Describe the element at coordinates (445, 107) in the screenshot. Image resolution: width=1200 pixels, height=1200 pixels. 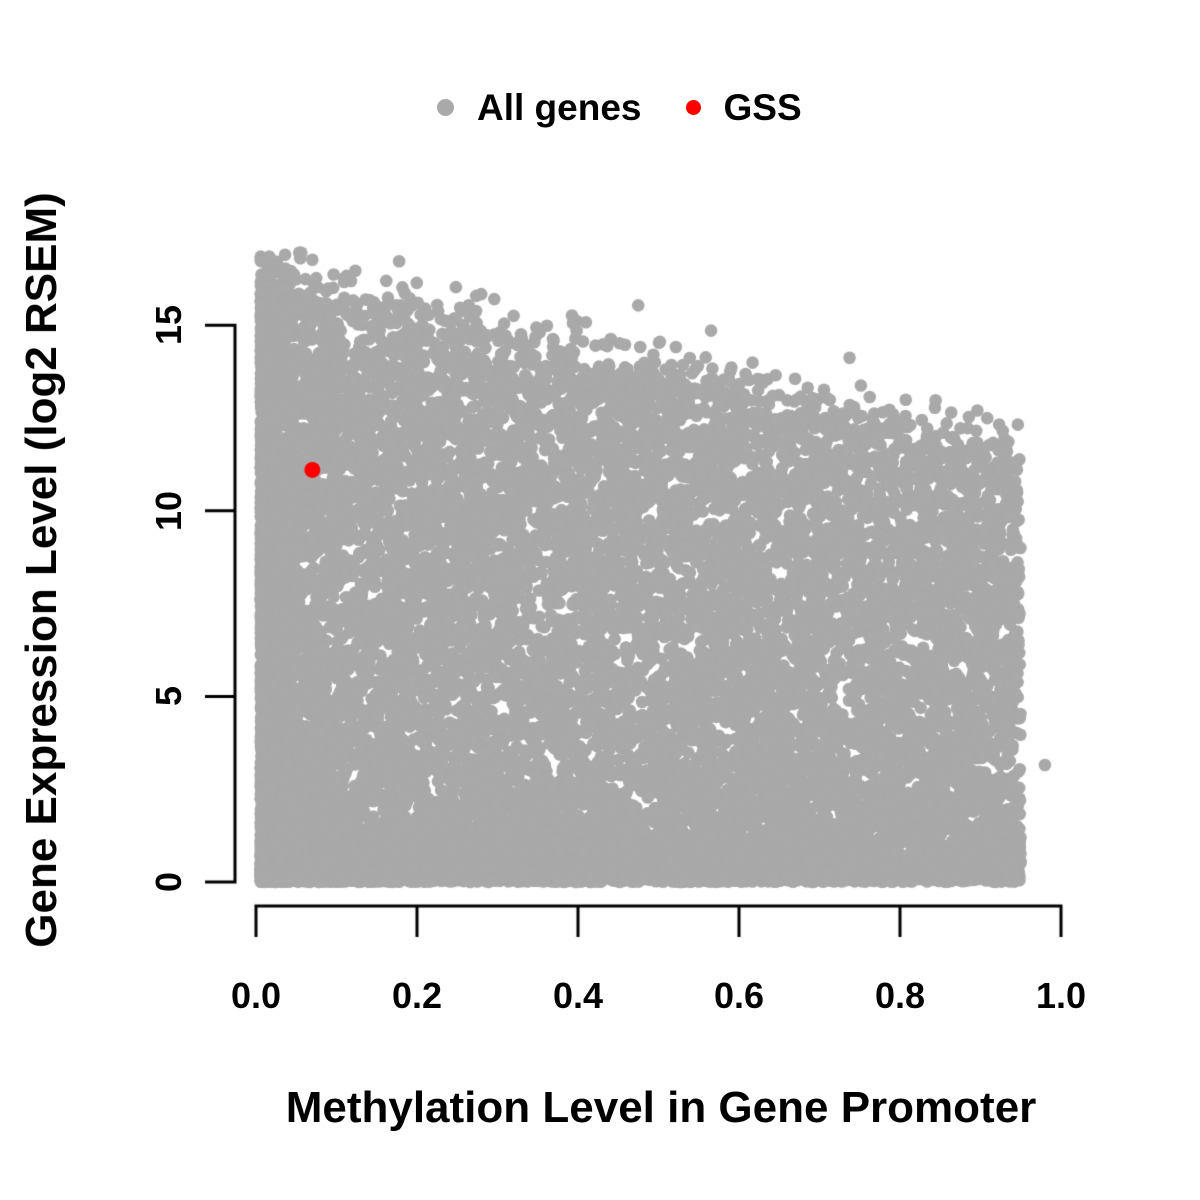
I see `all-genes-dot-icon` at that location.